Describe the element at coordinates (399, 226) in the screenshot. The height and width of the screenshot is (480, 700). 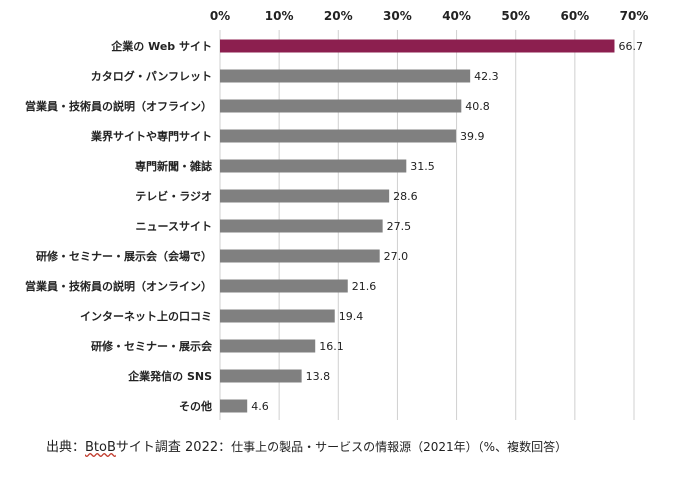
I see `data-label: 27.5` at that location.